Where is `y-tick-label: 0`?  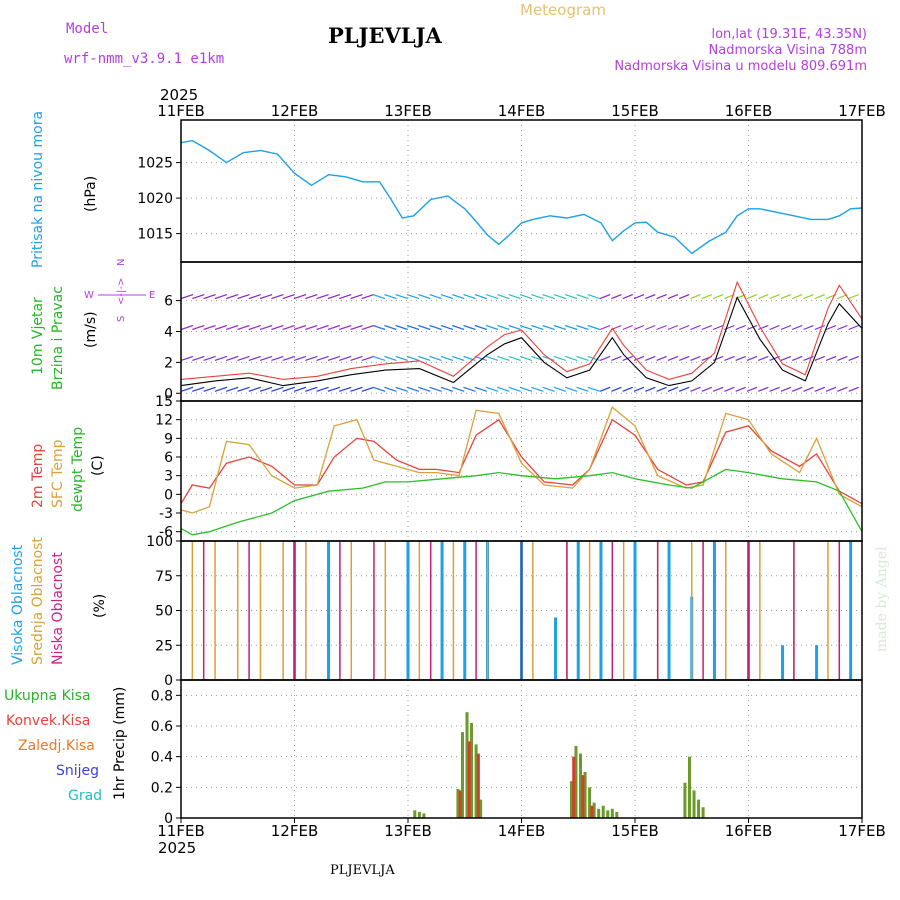
y-tick-label: 0 is located at coordinates (168, 495).